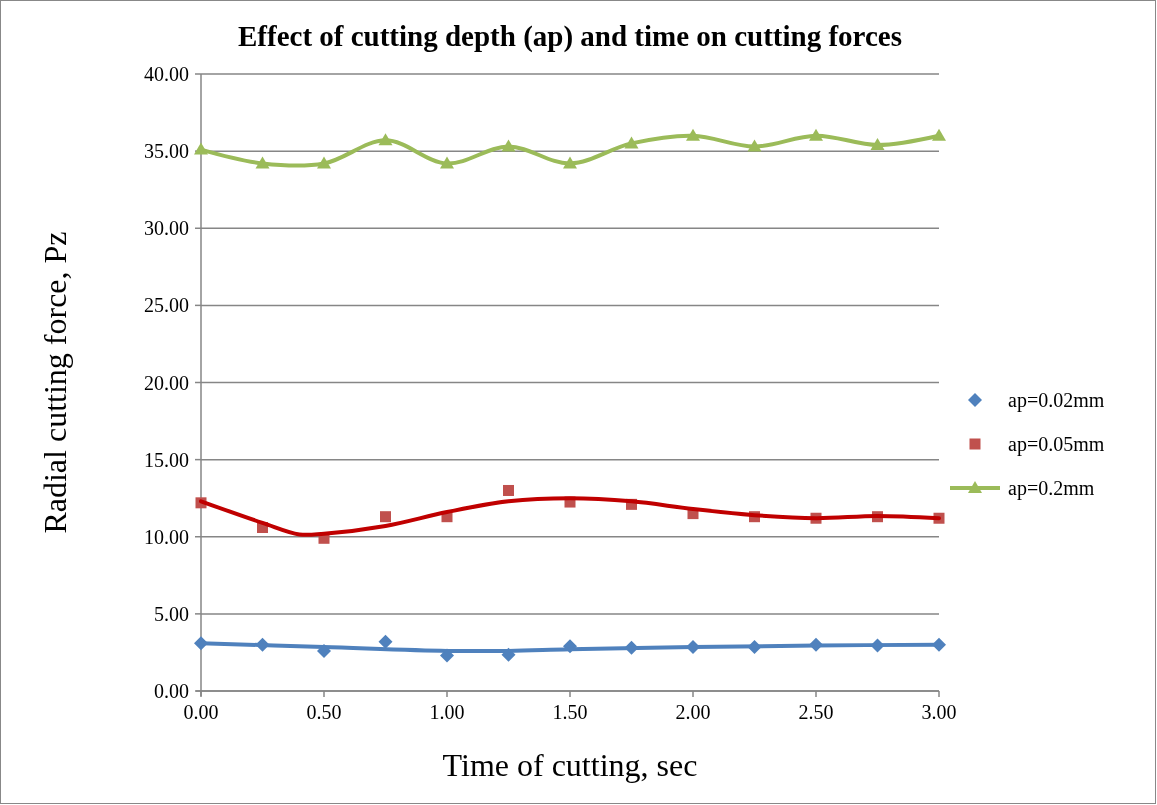 The image size is (1157, 805). I want to click on legend-label: ap=0.2mm, so click(1051, 488).